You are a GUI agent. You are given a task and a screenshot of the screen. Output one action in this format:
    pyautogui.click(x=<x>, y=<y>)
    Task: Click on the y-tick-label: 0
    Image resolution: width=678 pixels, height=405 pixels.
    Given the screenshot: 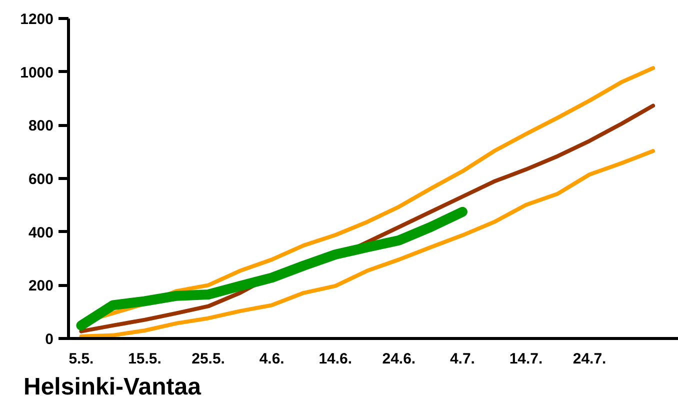 What is the action you would take?
    pyautogui.click(x=49, y=339)
    